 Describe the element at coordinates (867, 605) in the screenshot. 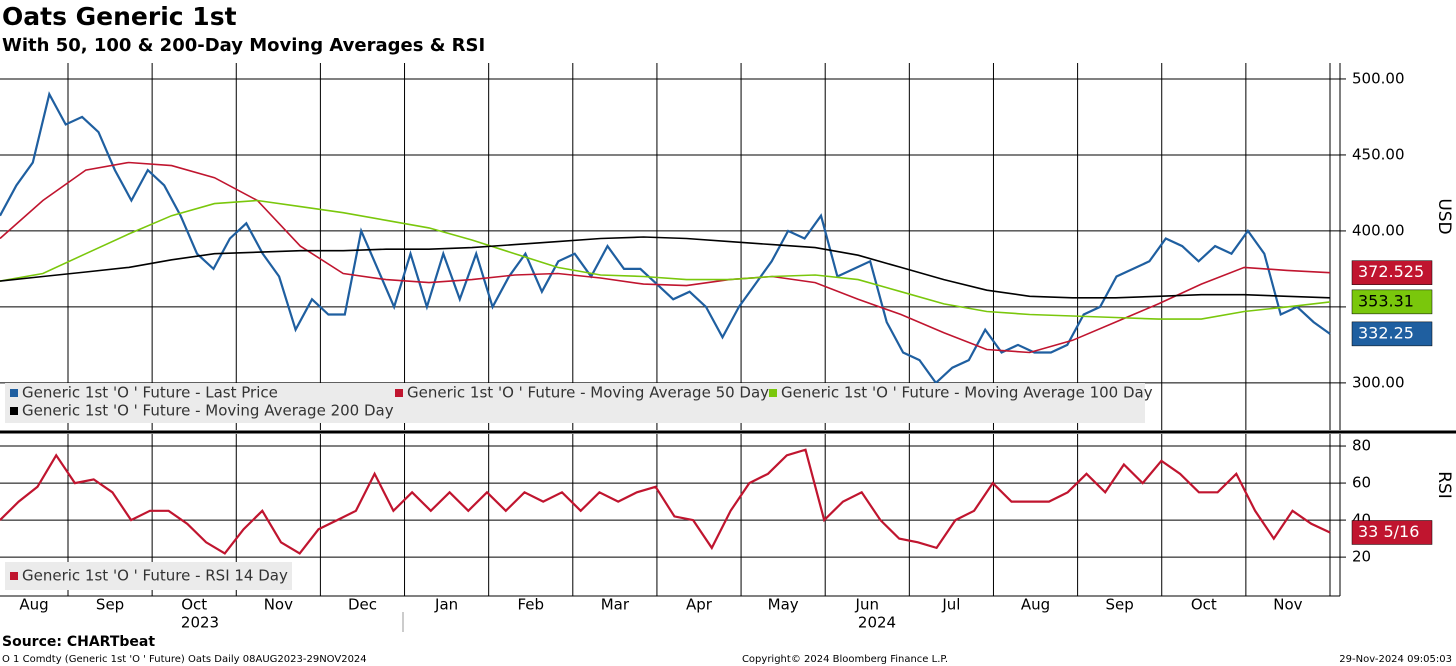

I see `x-tick-label: Jun` at that location.